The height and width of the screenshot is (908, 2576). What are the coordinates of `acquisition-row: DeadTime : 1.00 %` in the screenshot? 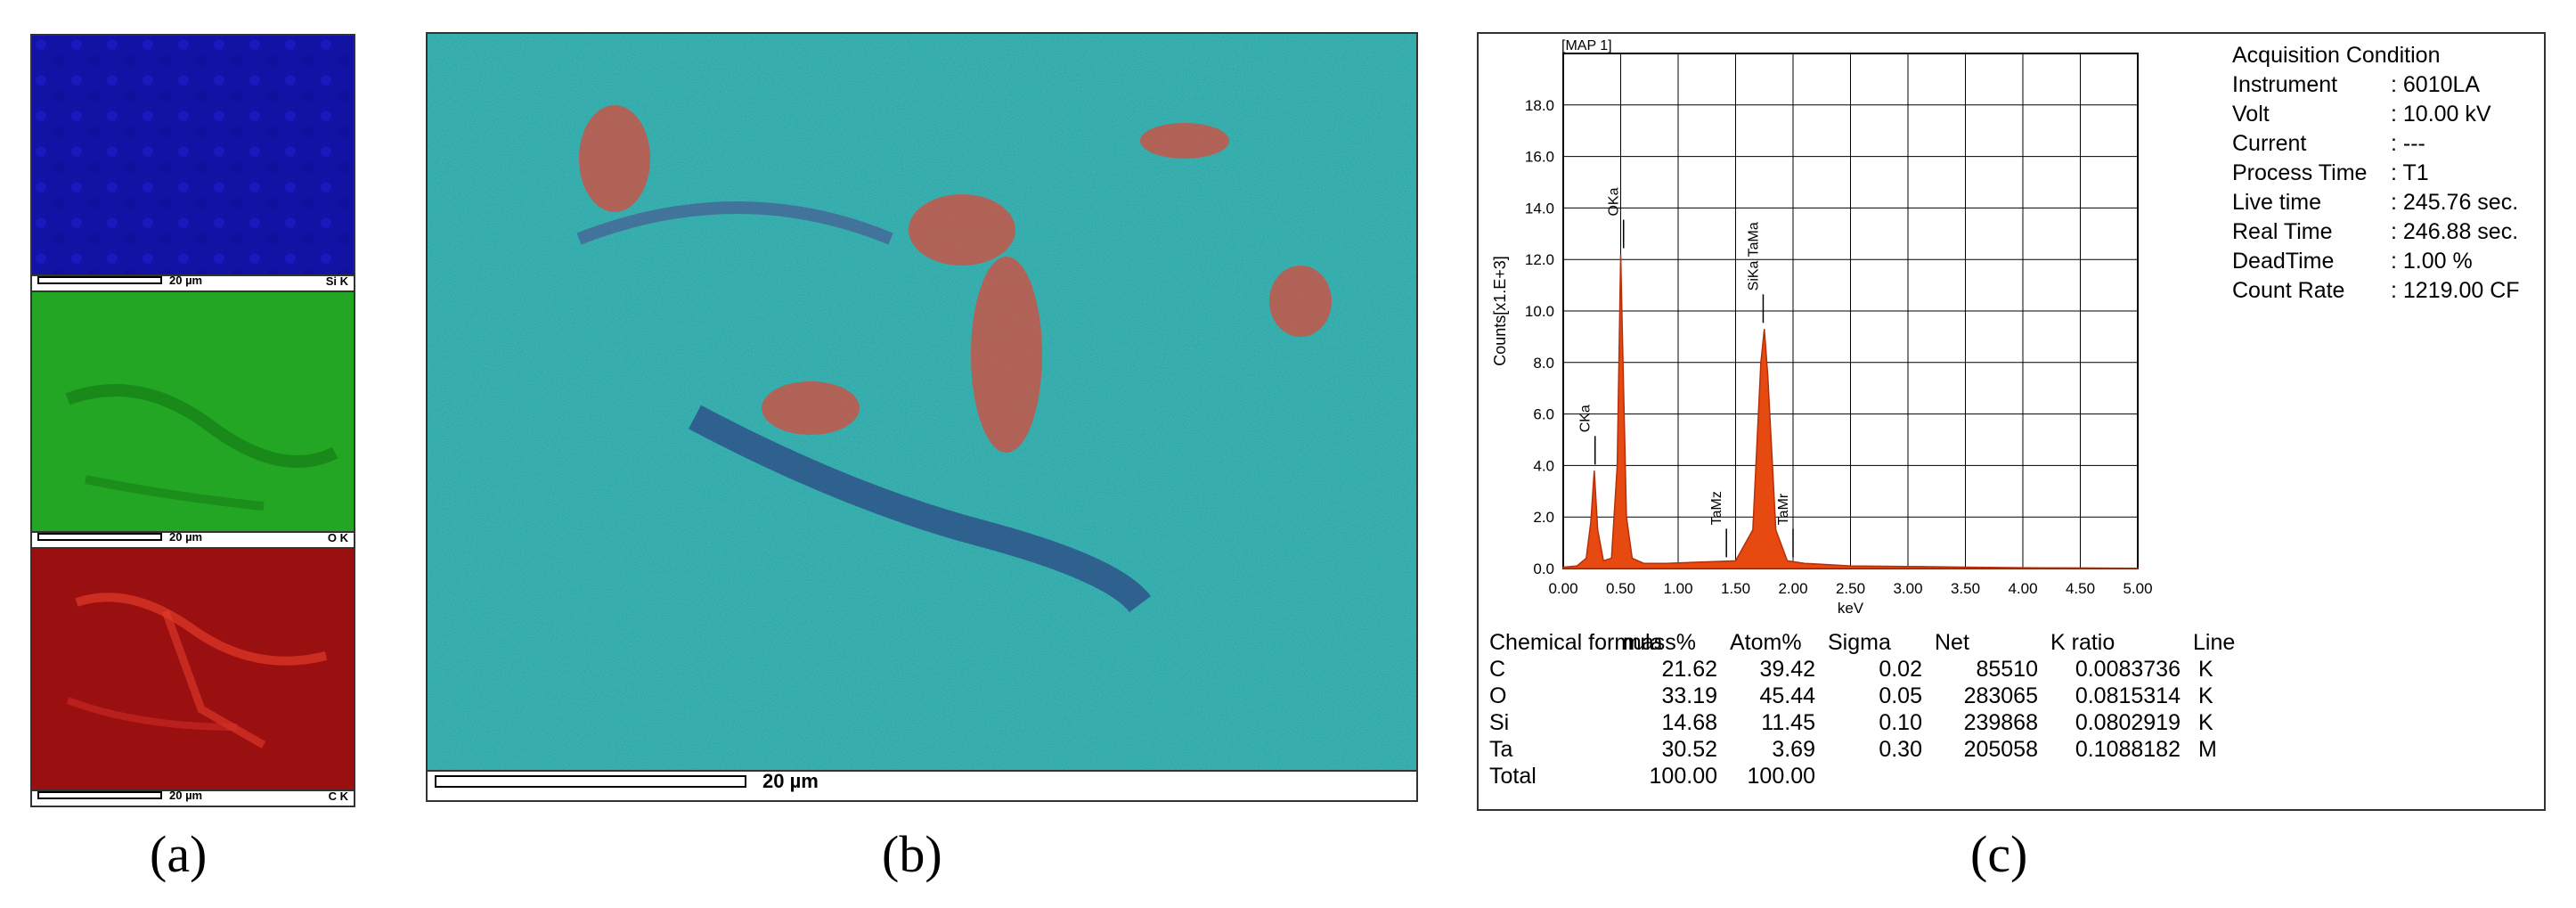 It's located at (2376, 261).